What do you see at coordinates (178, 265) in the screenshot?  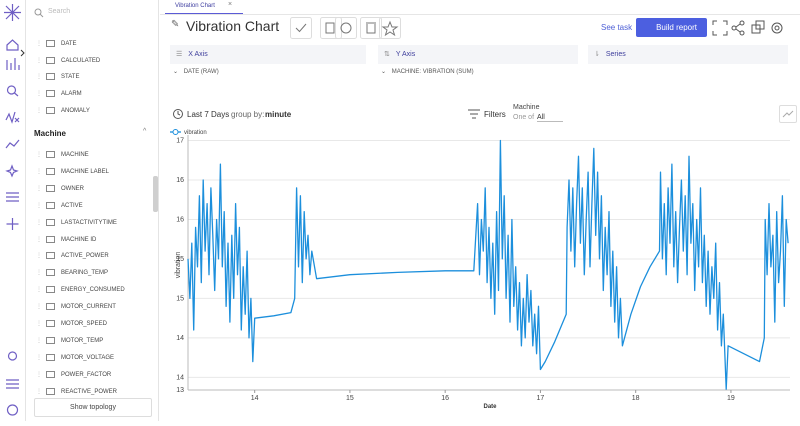 I see `y-axis-label: vibration` at bounding box center [178, 265].